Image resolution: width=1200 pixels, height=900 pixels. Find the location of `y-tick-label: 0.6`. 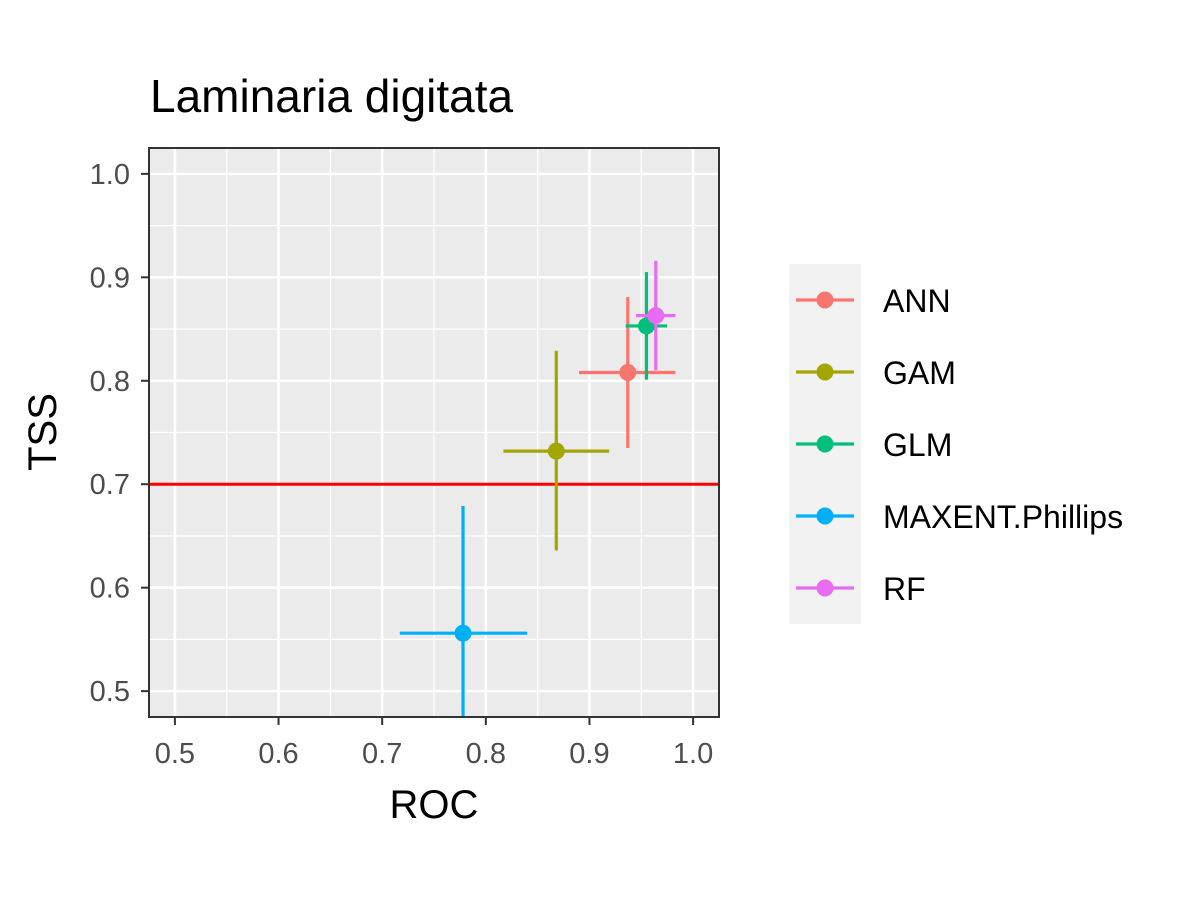

y-tick-label: 0.6 is located at coordinates (110, 589).